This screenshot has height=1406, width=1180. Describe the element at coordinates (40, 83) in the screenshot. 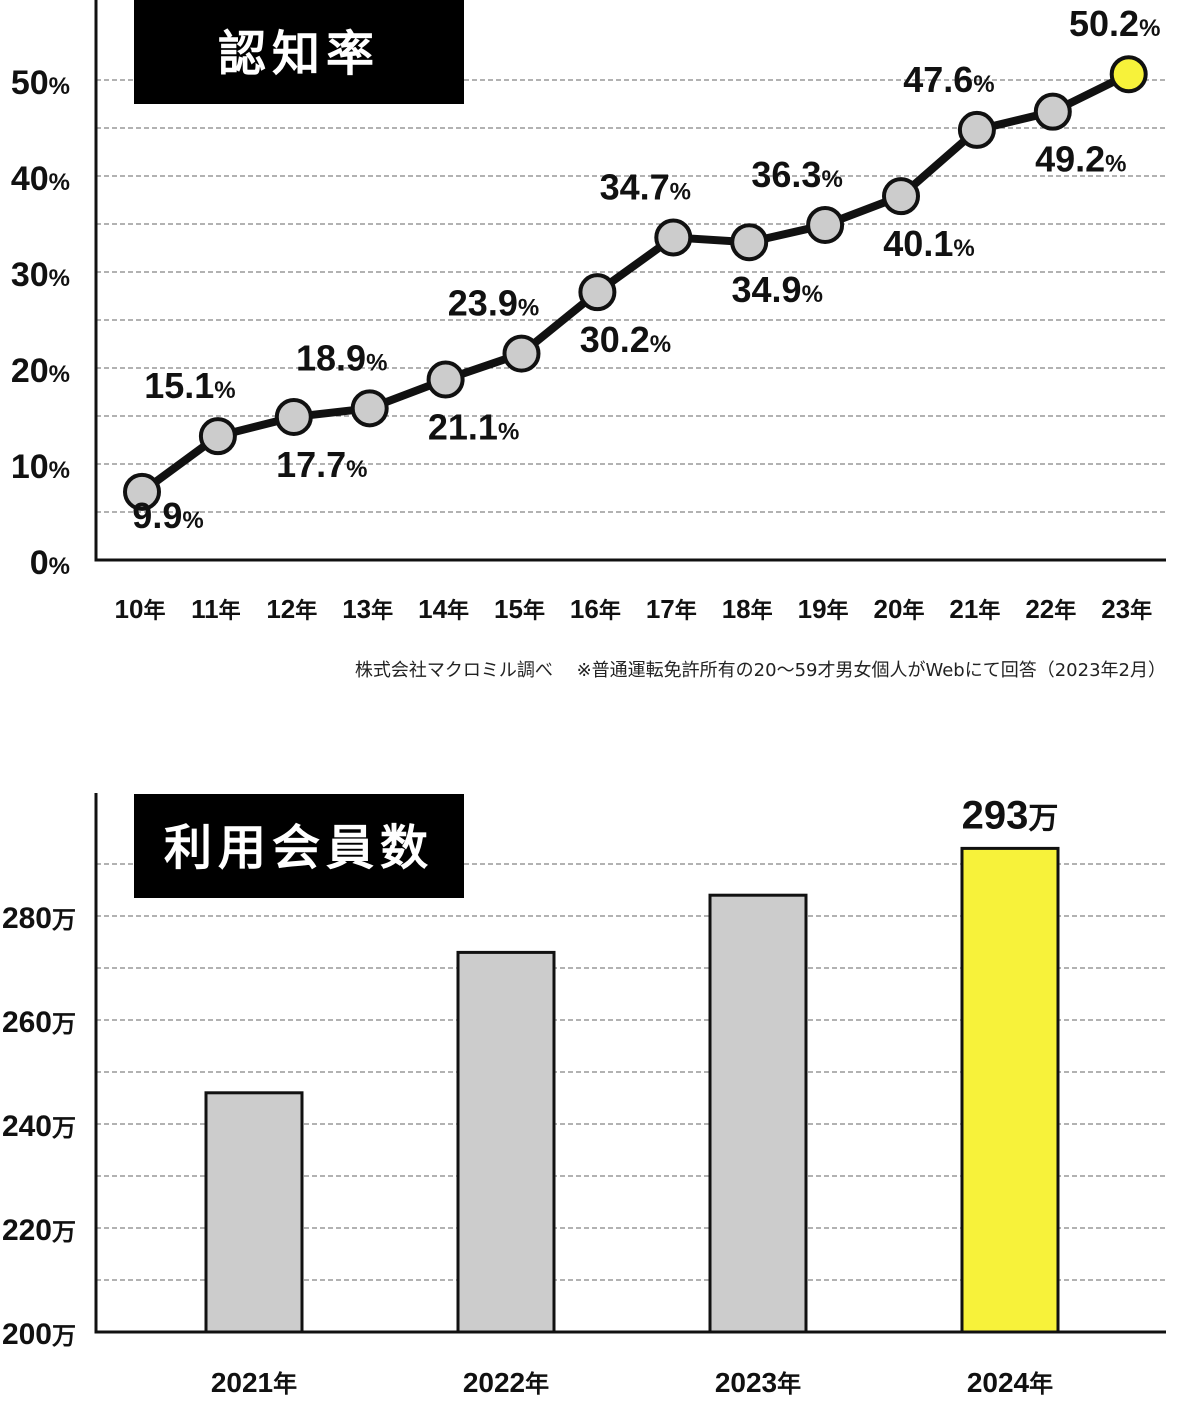

I see `y-tick-label: 50%` at that location.